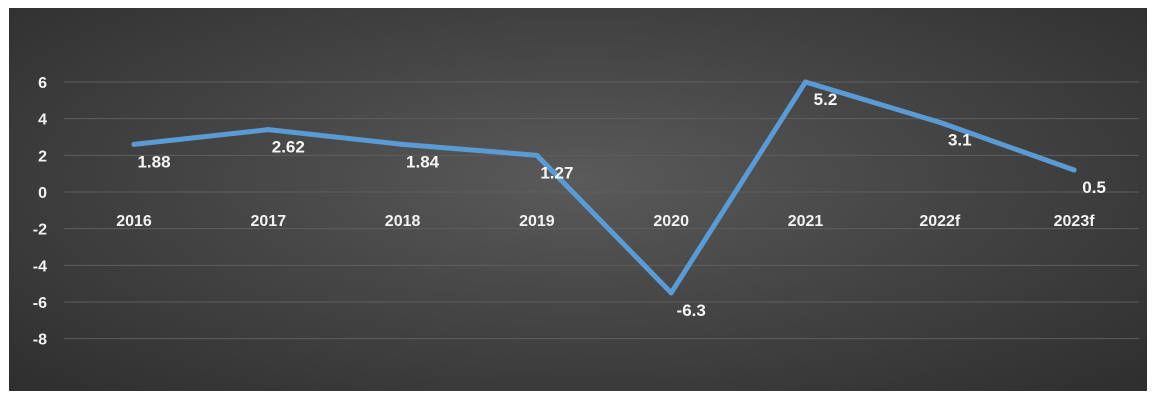 The image size is (1156, 397). I want to click on y-tick-label: 6, so click(42, 83).